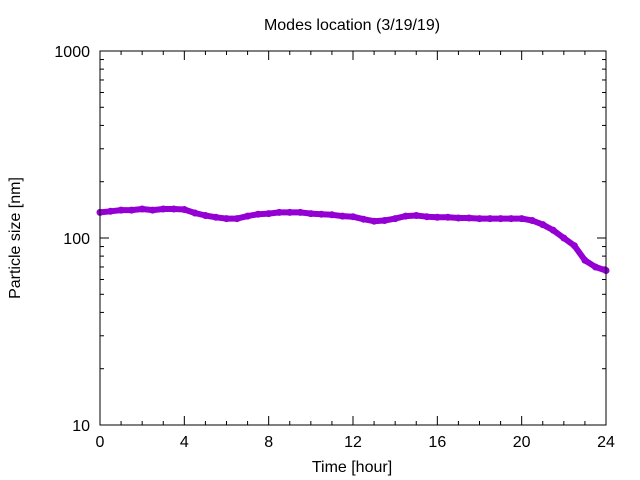 Image resolution: width=640 pixels, height=480 pixels. Describe the element at coordinates (353, 442) in the screenshot. I see `x-tick-label: 12` at that location.